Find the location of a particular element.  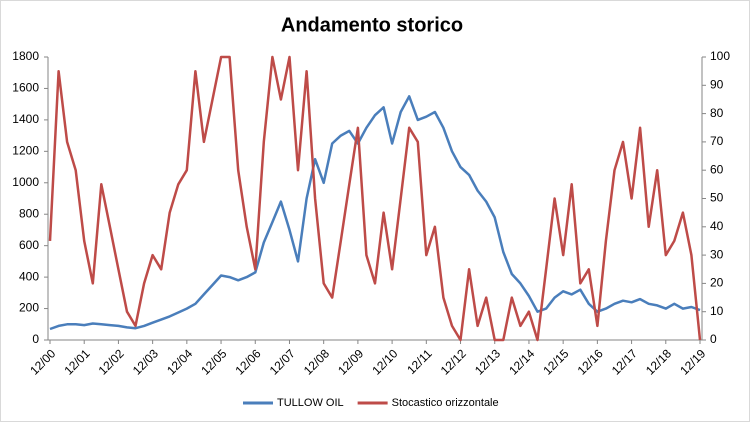

y2-tick-label: 70 is located at coordinates (717, 141).